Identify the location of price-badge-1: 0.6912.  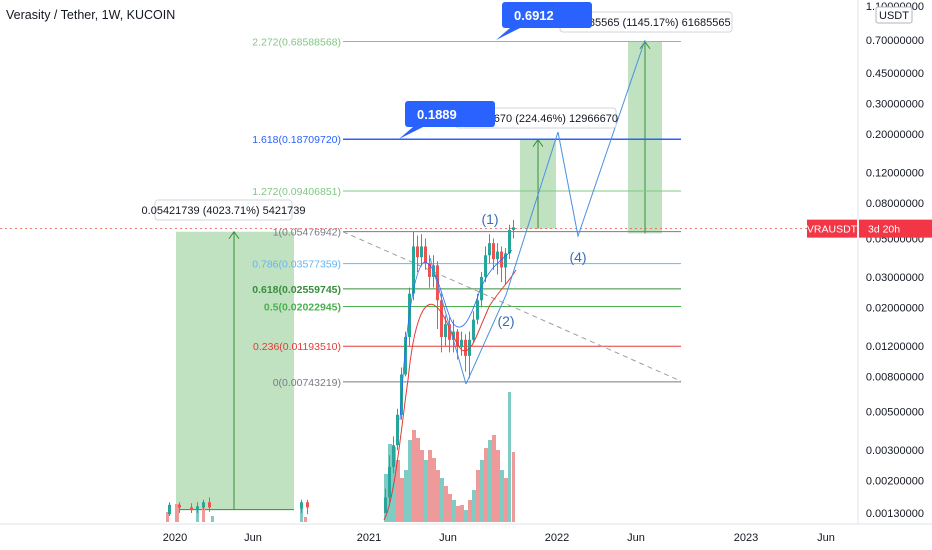
(534, 15).